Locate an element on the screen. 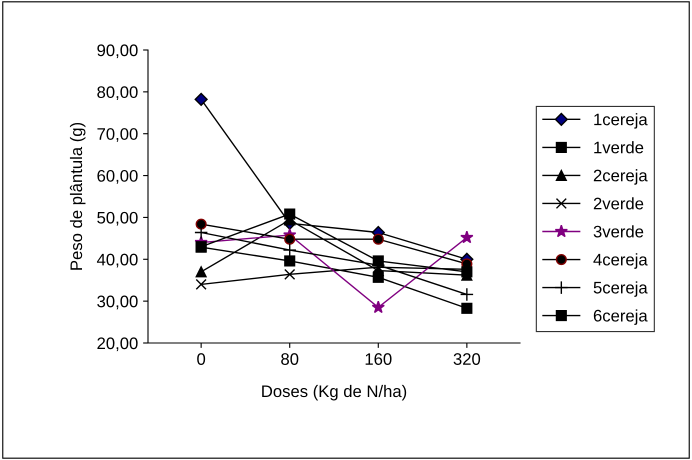 Image resolution: width=692 pixels, height=460 pixels. legend-label: 2verde is located at coordinates (619, 203).